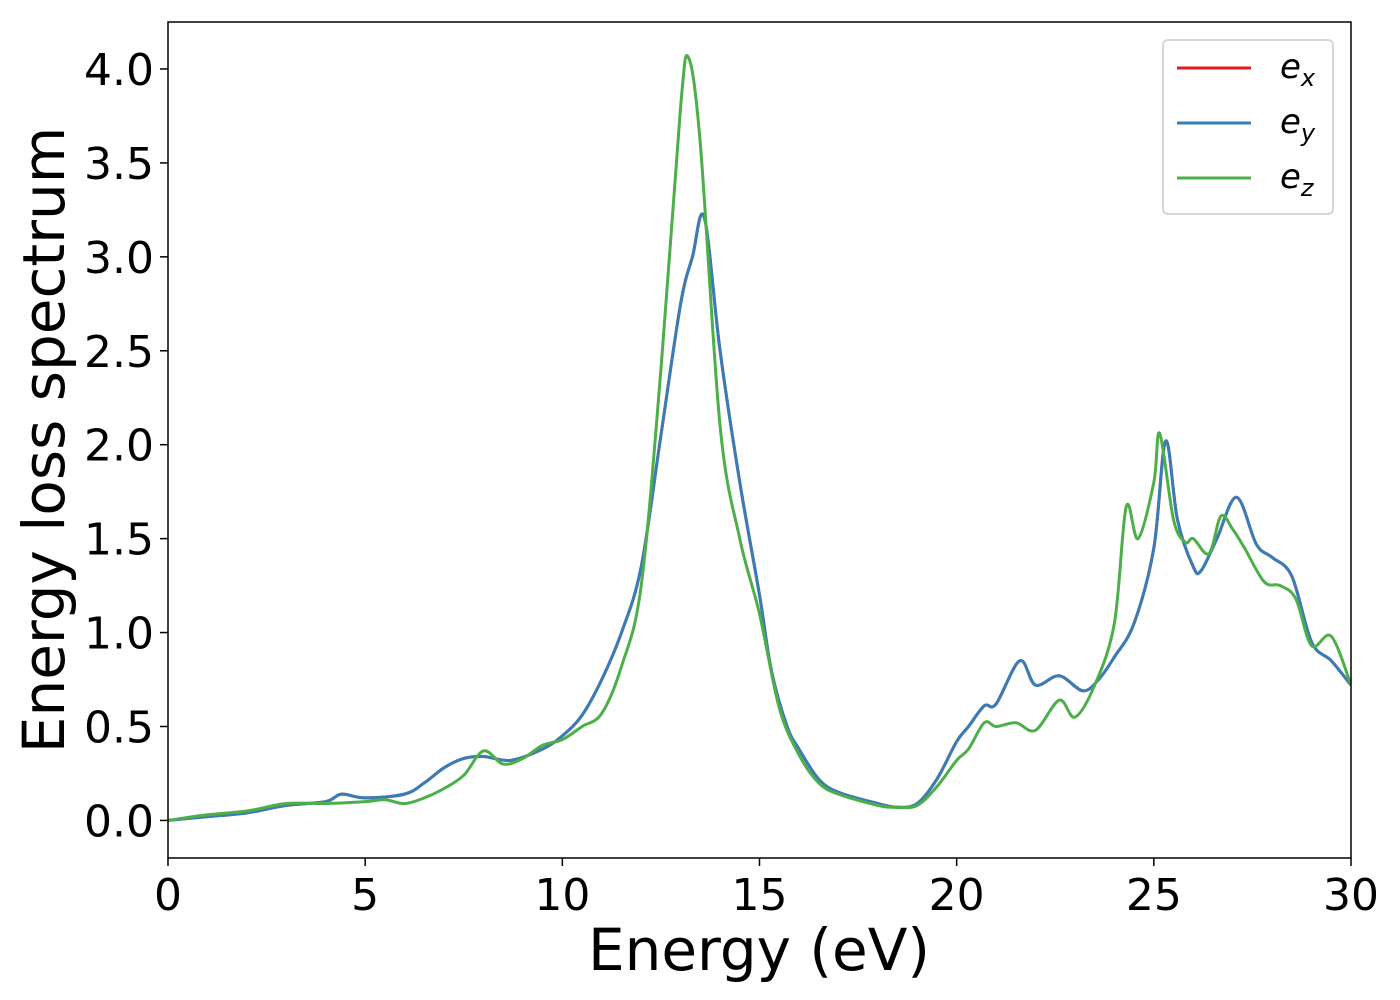 This screenshot has width=1400, height=1000. What do you see at coordinates (119, 821) in the screenshot?
I see `y-tick-label: 0.0` at bounding box center [119, 821].